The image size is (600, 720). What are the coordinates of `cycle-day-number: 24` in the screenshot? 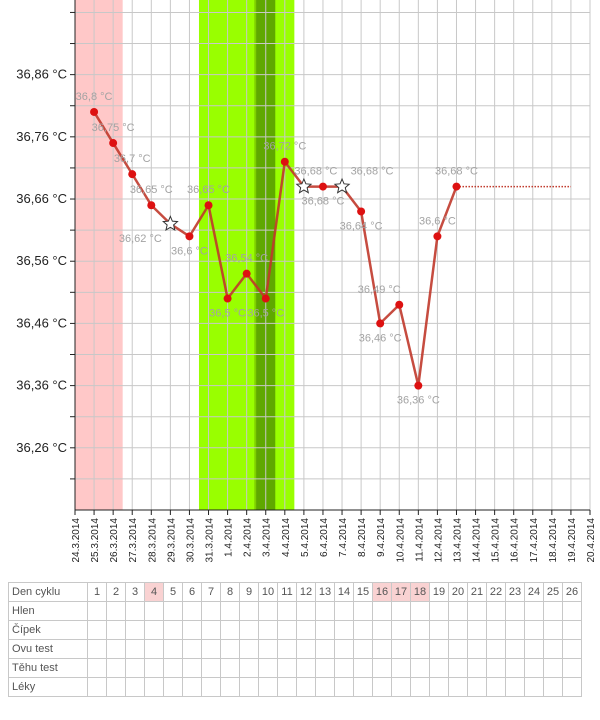 It's located at (534, 592).